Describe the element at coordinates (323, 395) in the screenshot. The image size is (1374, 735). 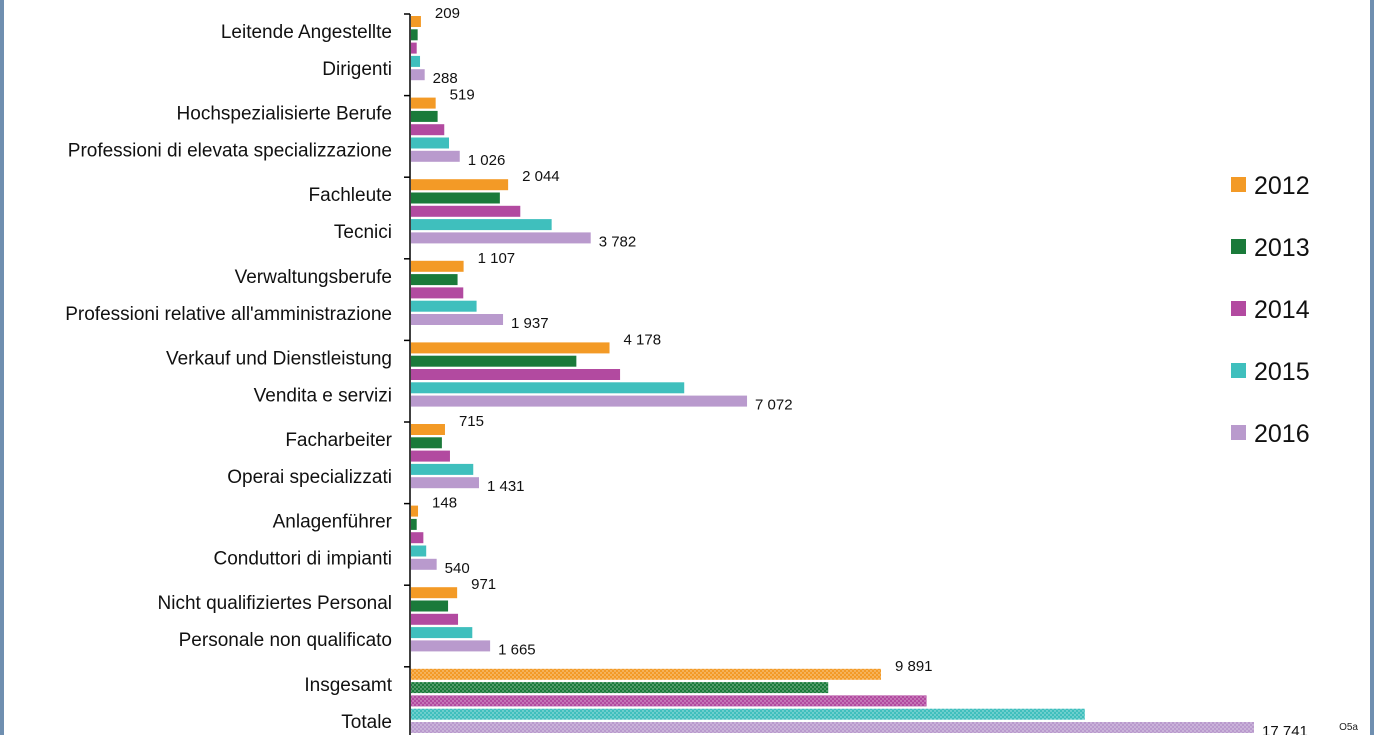
I see `category-label: Vendita e servizi` at that location.